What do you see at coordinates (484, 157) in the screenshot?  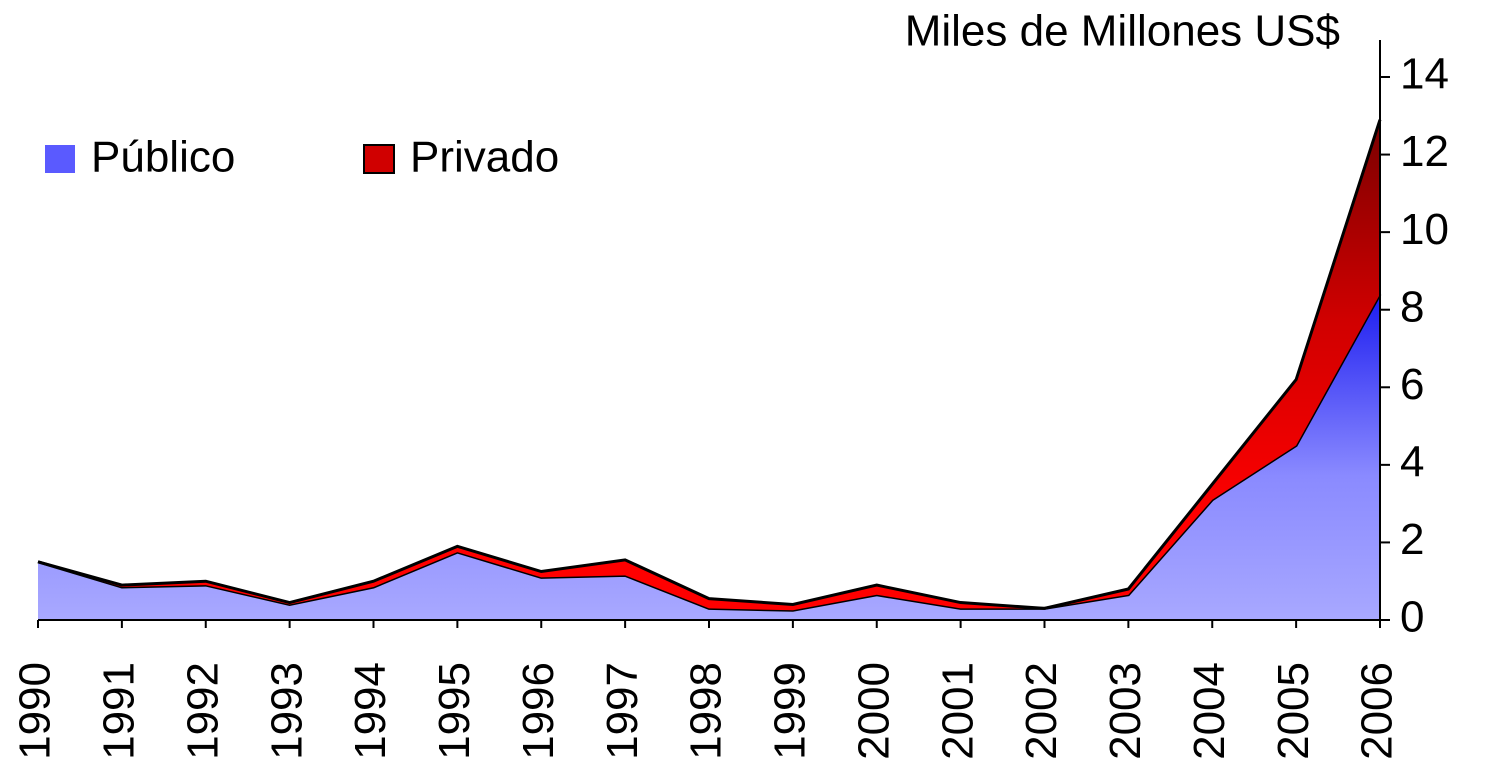 I see `legend-label: Privado` at bounding box center [484, 157].